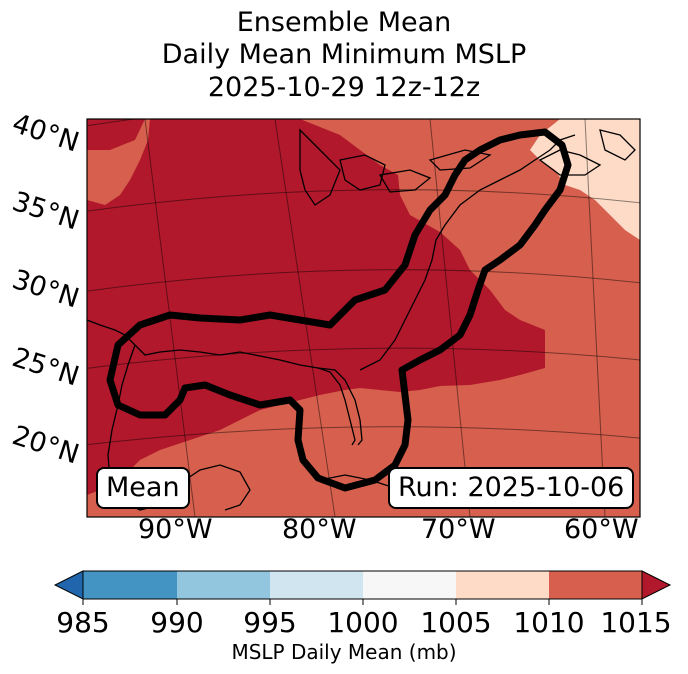  What do you see at coordinates (344, 652) in the screenshot?
I see `colorbar-label: MSLP Daily Mean (mb)` at bounding box center [344, 652].